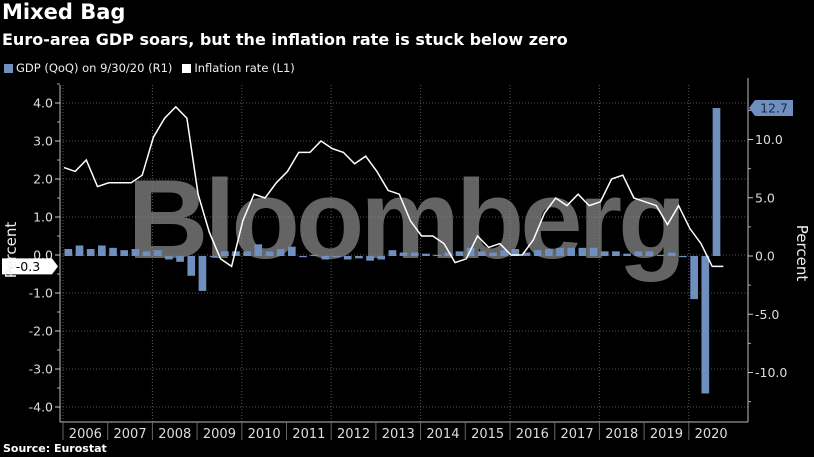 This screenshot has height=457, width=814. I want to click on year-label-2017: 2017, so click(577, 434).